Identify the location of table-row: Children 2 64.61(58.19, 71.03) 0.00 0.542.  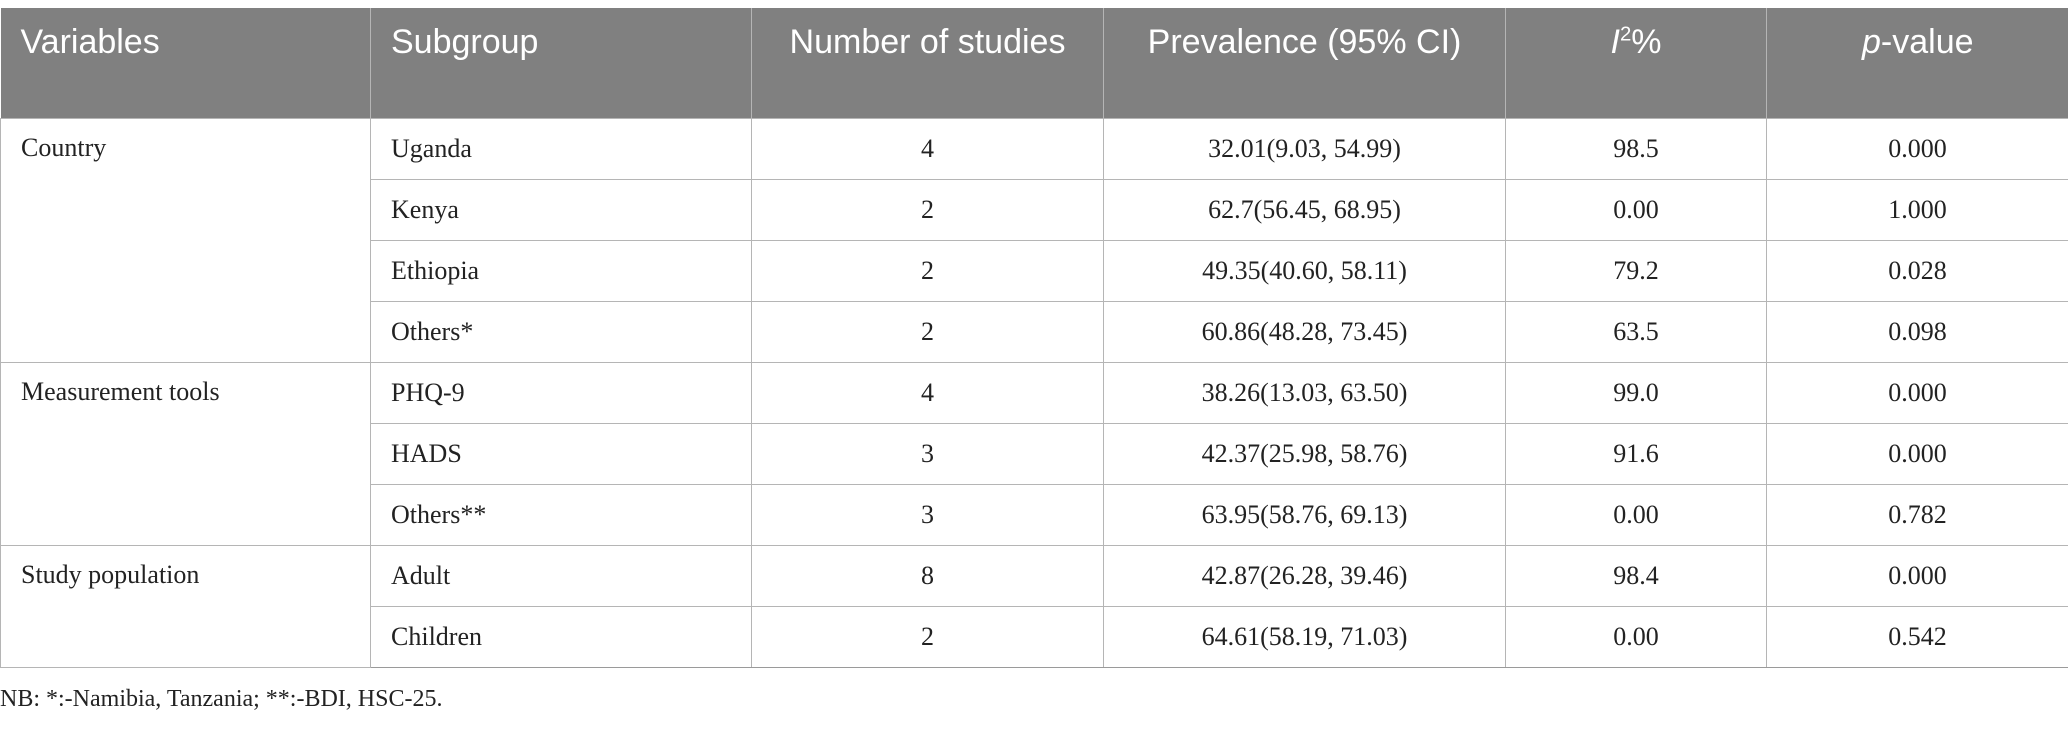
(1034, 636).